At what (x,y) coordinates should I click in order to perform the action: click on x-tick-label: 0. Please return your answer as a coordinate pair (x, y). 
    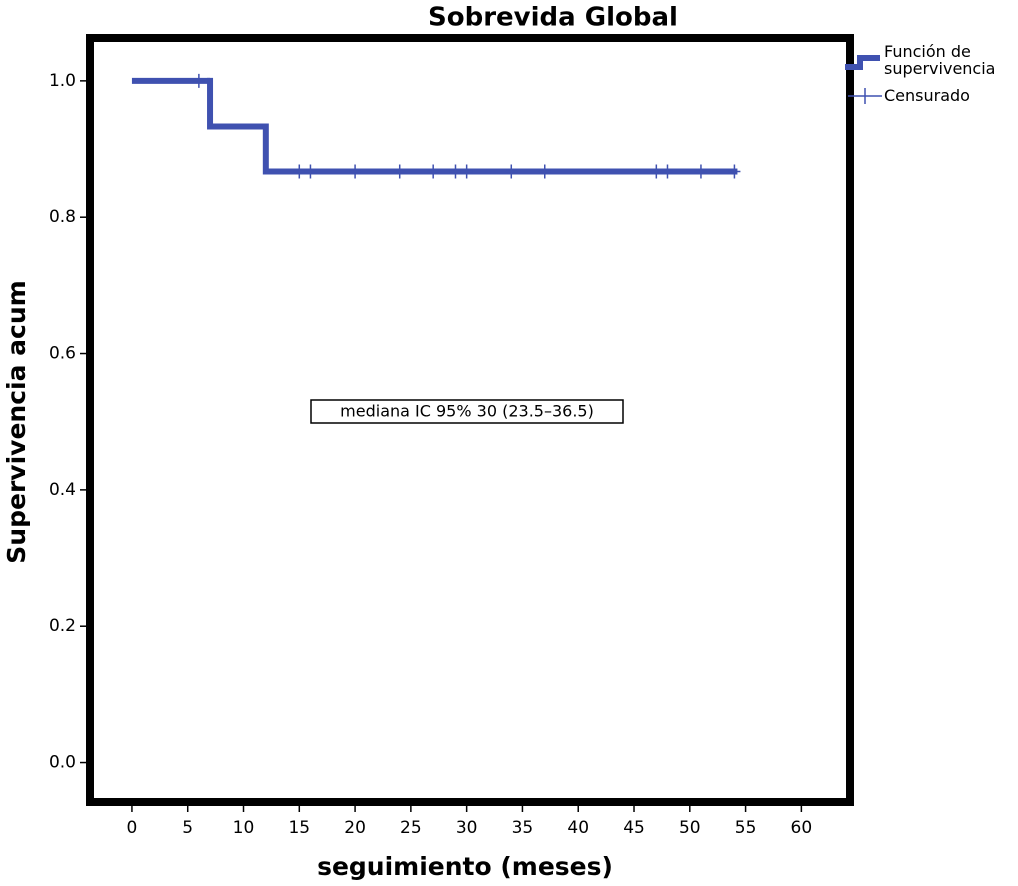
    Looking at the image, I should click on (132, 828).